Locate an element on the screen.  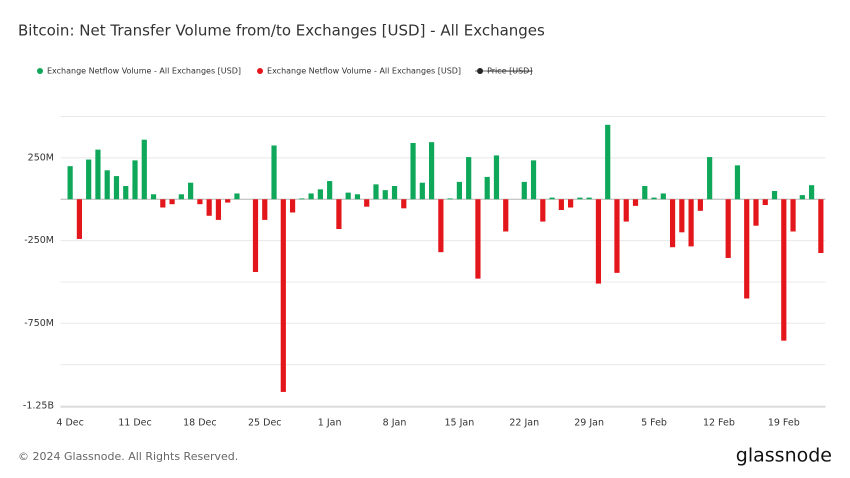
y-tick-label: -250M is located at coordinates (39, 240).